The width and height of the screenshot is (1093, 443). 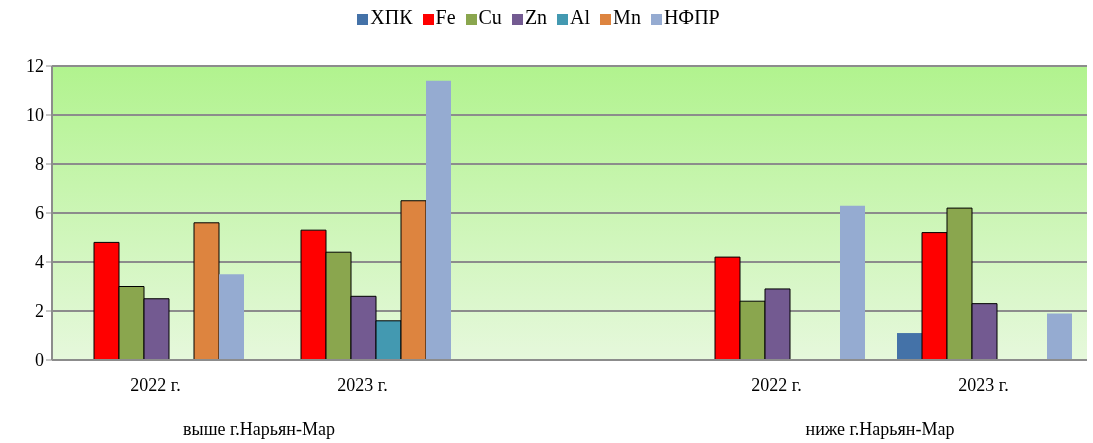 I want to click on text: выше г.Нарьян-Мар, so click(x=259, y=429).